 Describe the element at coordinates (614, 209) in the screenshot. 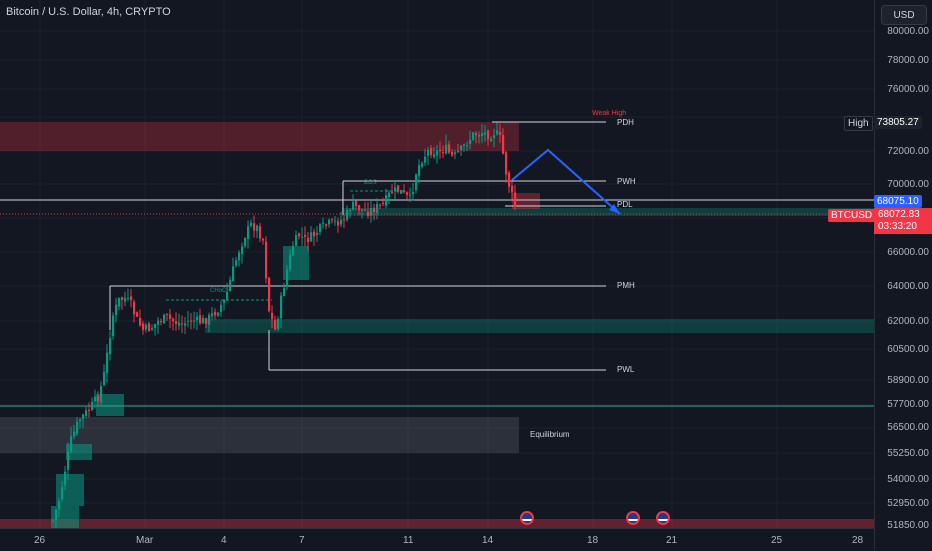

I see `projection-arrowhead` at that location.